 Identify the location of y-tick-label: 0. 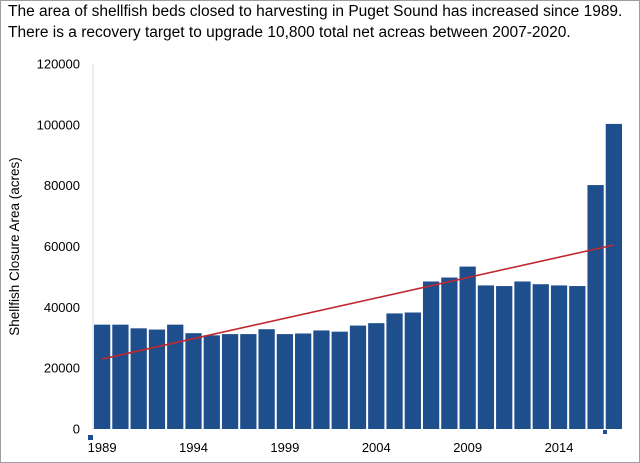
(76, 429).